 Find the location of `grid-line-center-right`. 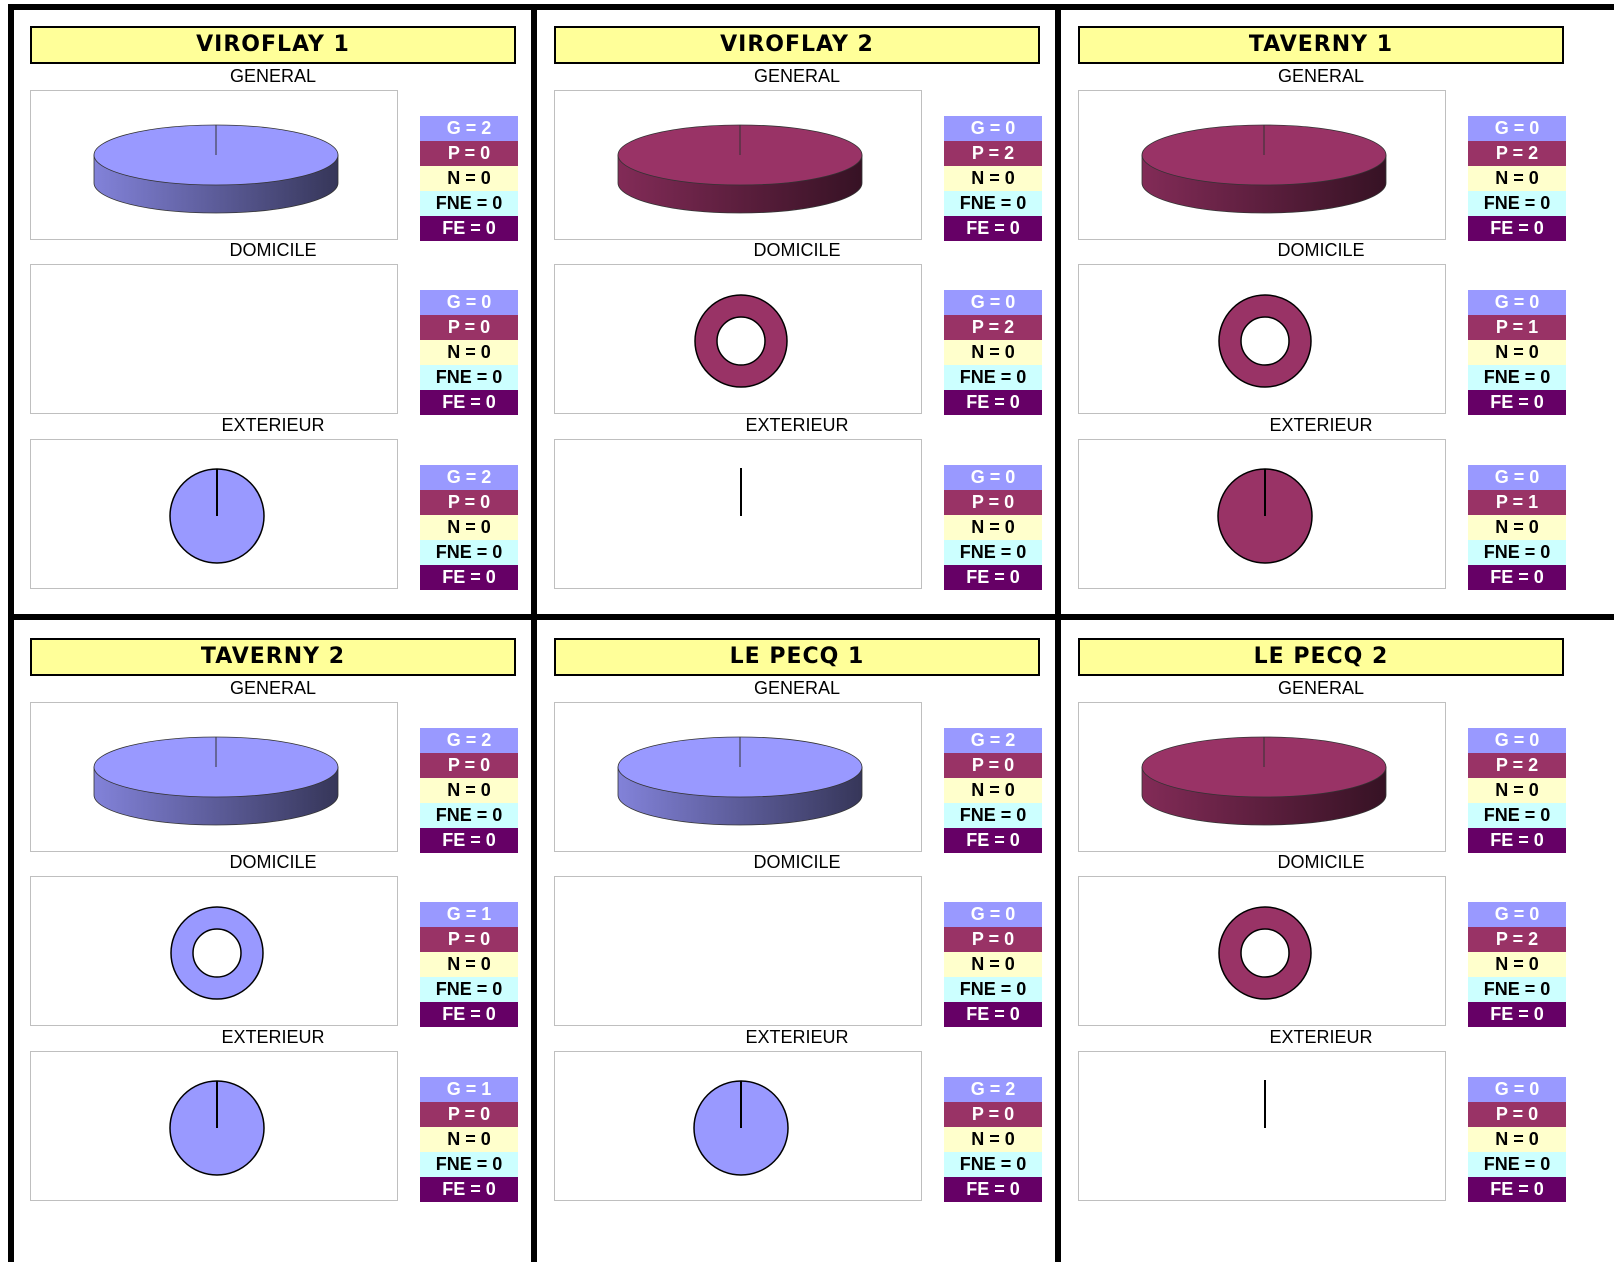

grid-line-center-right is located at coordinates (1058, 633).